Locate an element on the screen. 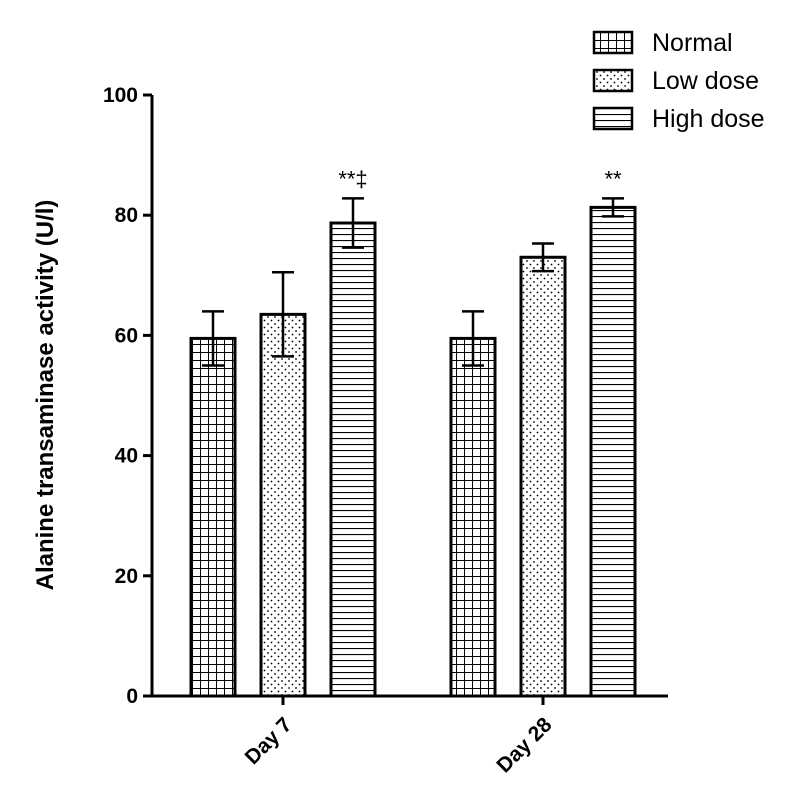 Image resolution: width=800 pixels, height=805 pixels. y-tick-label: 20 is located at coordinates (126, 576).